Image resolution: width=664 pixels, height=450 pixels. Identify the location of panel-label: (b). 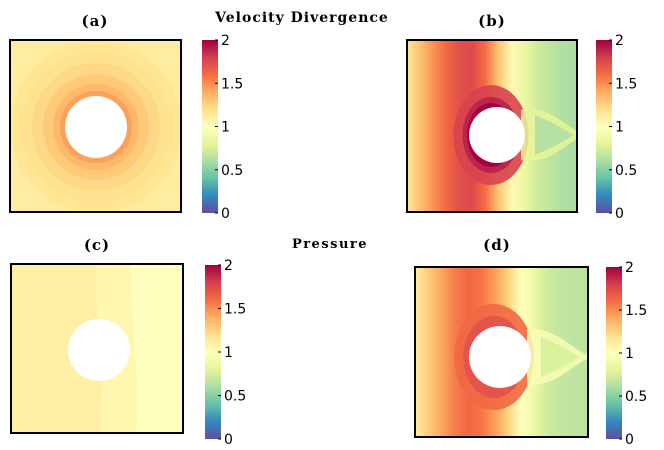
(492, 21).